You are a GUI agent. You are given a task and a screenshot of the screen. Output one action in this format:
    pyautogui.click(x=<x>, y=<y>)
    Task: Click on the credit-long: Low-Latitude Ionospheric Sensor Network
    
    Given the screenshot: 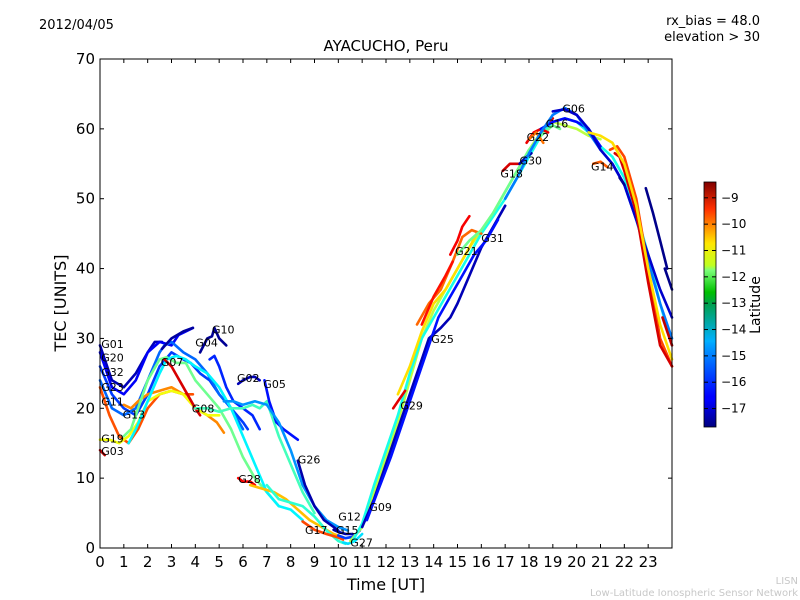 What is the action you would take?
    pyautogui.click(x=694, y=593)
    